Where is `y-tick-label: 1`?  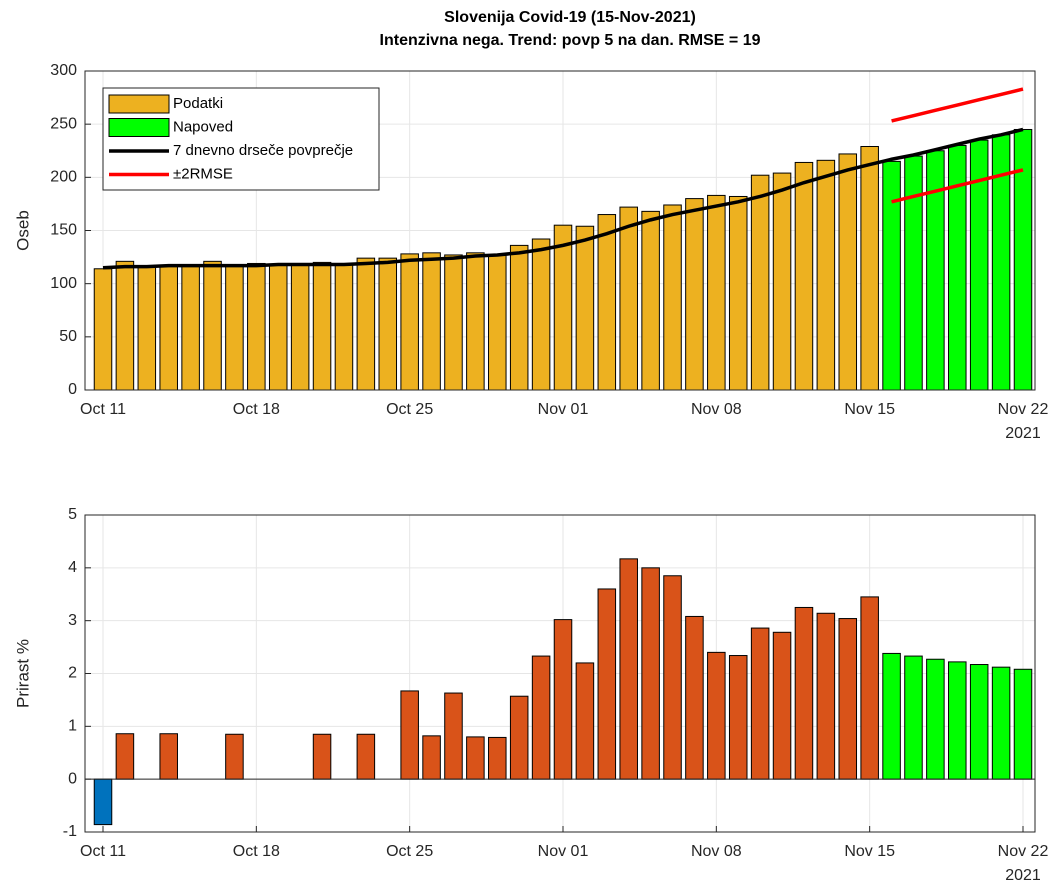 y-tick-label: 1 is located at coordinates (72, 726).